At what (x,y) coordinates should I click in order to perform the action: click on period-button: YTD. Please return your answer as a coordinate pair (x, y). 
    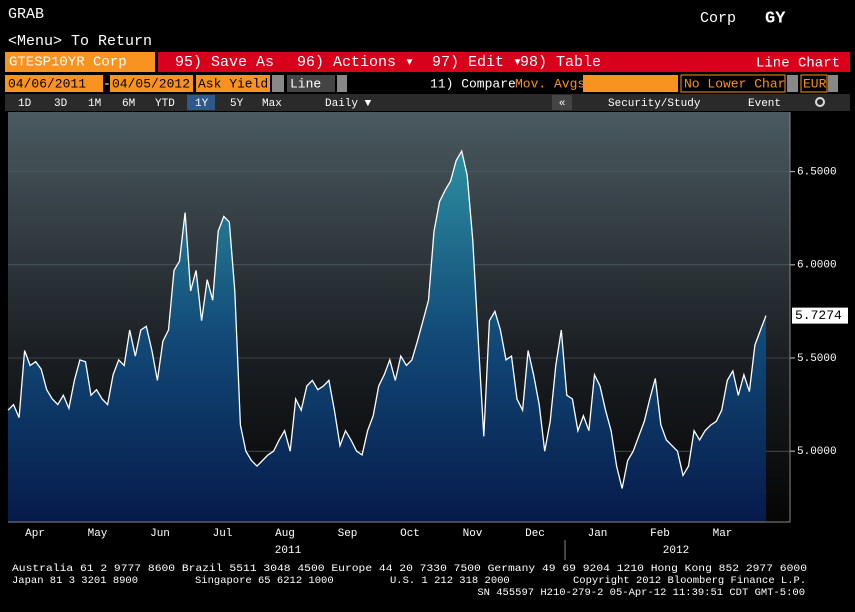
    Looking at the image, I should click on (165, 104).